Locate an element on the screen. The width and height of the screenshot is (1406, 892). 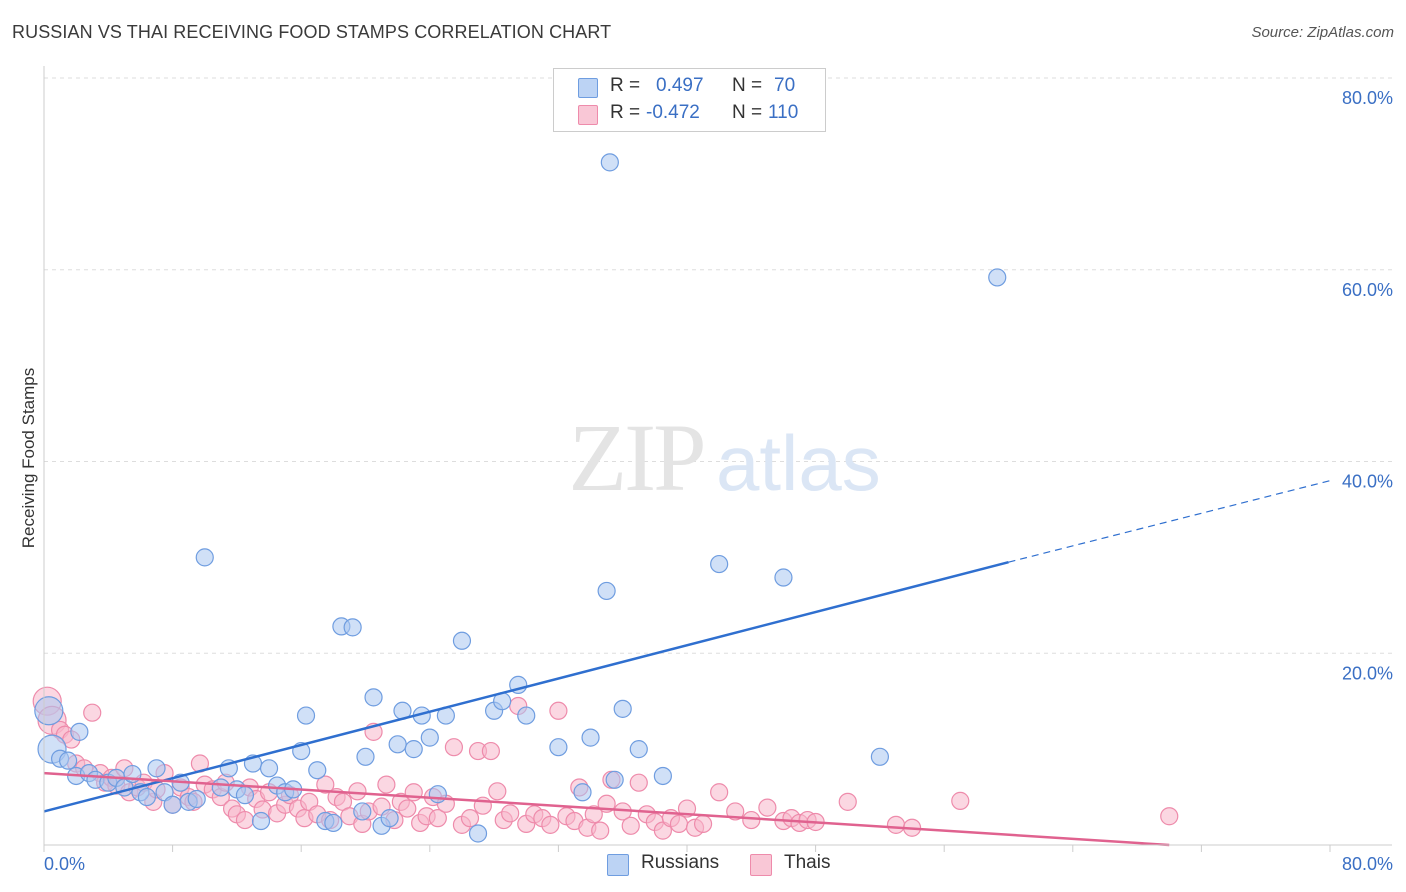
y-axis-label: Receiving Food Stamps is located at coordinates (28, 458).